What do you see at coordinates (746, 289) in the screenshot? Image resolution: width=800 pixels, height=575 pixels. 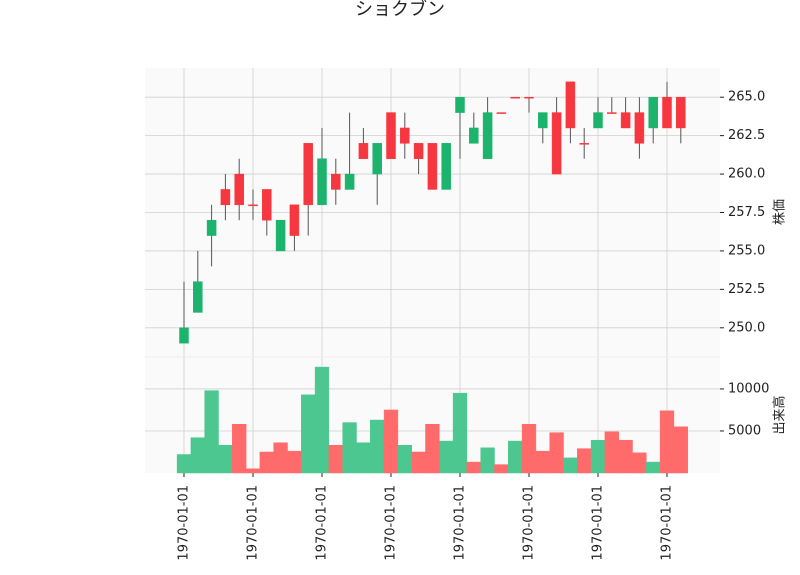 I see `y-tick-label: 252.5` at bounding box center [746, 289].